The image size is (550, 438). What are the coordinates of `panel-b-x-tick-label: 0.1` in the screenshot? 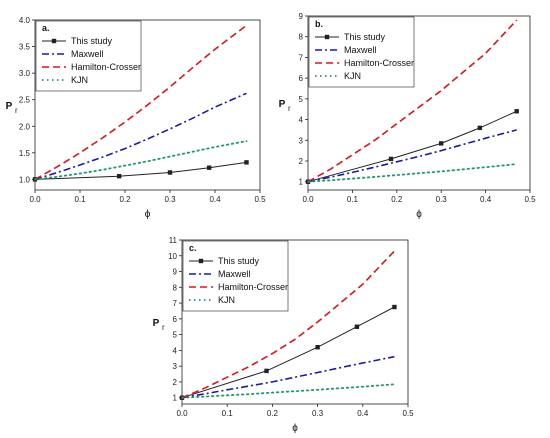 It's located at (353, 199).